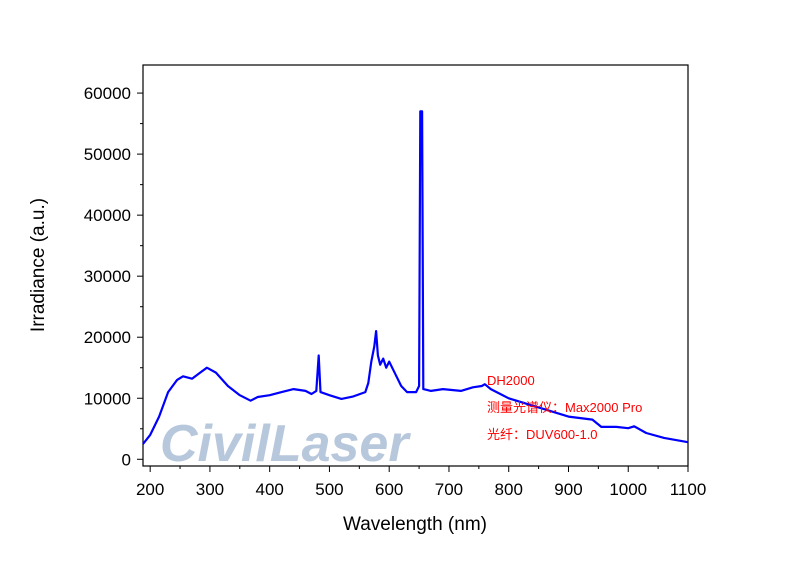  Describe the element at coordinates (210, 489) in the screenshot. I see `x-tick-label: 300` at that location.